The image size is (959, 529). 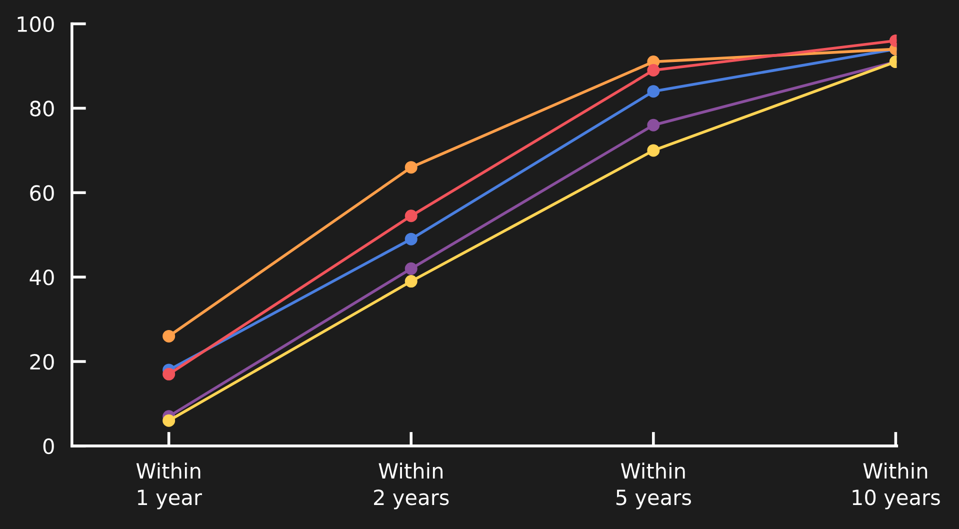 I want to click on x-tick-label: Within 5 years, so click(x=653, y=486).